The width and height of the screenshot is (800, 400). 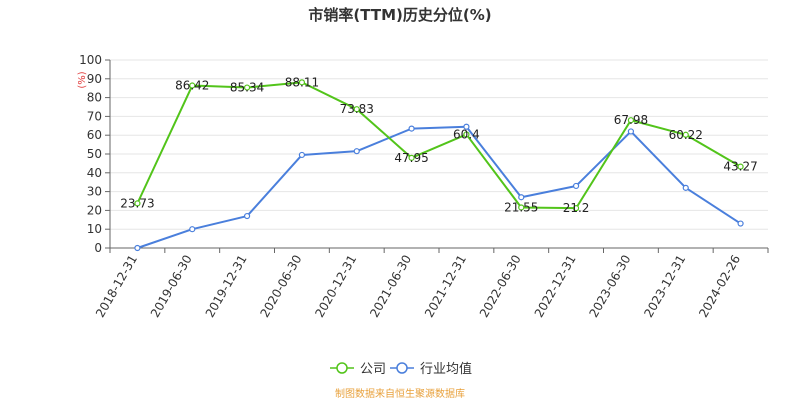 What do you see at coordinates (610, 286) in the screenshot?
I see `x-tick-label: 2023-06-30` at bounding box center [610, 286].